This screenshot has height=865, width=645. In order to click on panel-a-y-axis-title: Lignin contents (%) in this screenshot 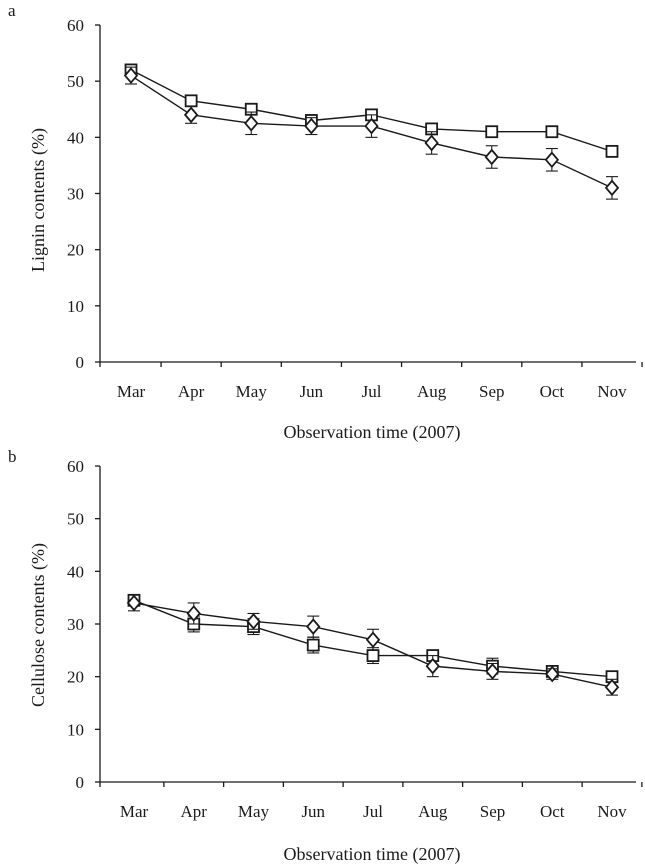, I will do `click(38, 200)`.